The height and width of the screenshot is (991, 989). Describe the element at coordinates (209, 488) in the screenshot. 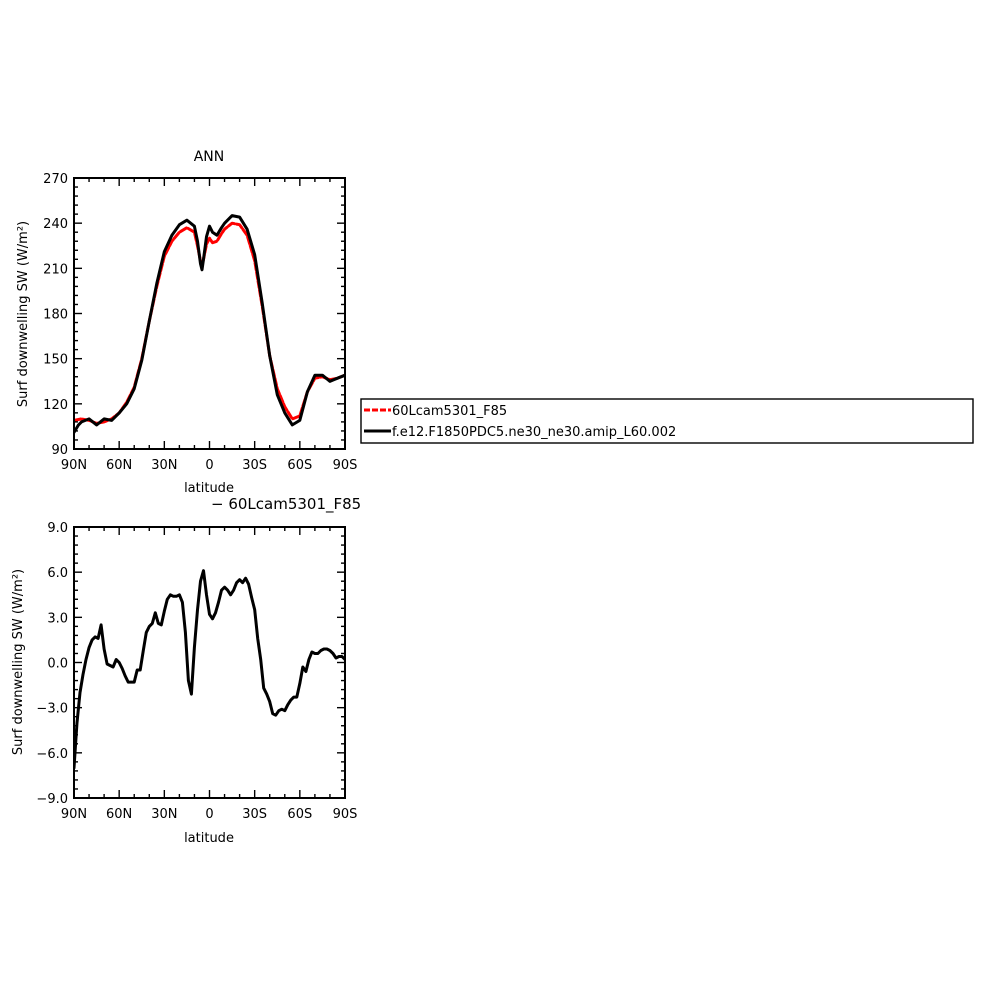

I see `top-panel-xlabel: latitude` at that location.